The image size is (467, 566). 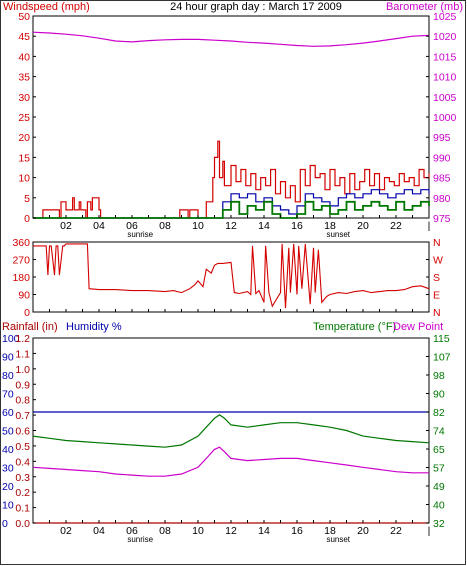 What do you see at coordinates (8, 469) in the screenshot?
I see `humidity-tick-label: 30` at bounding box center [8, 469].